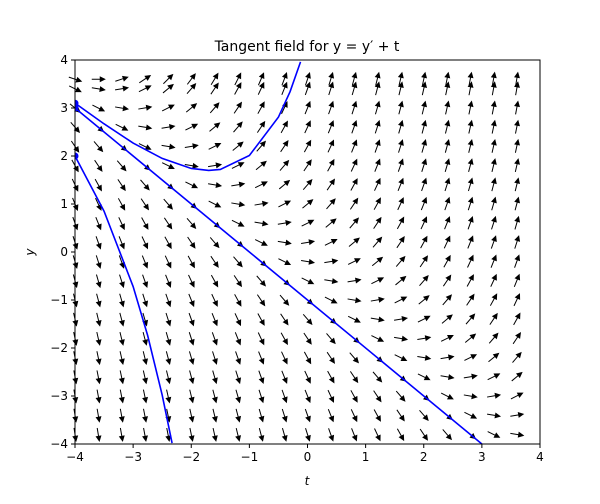 The image size is (600, 504). Describe the element at coordinates (482, 457) in the screenshot. I see `x-tick-label: 3` at that location.